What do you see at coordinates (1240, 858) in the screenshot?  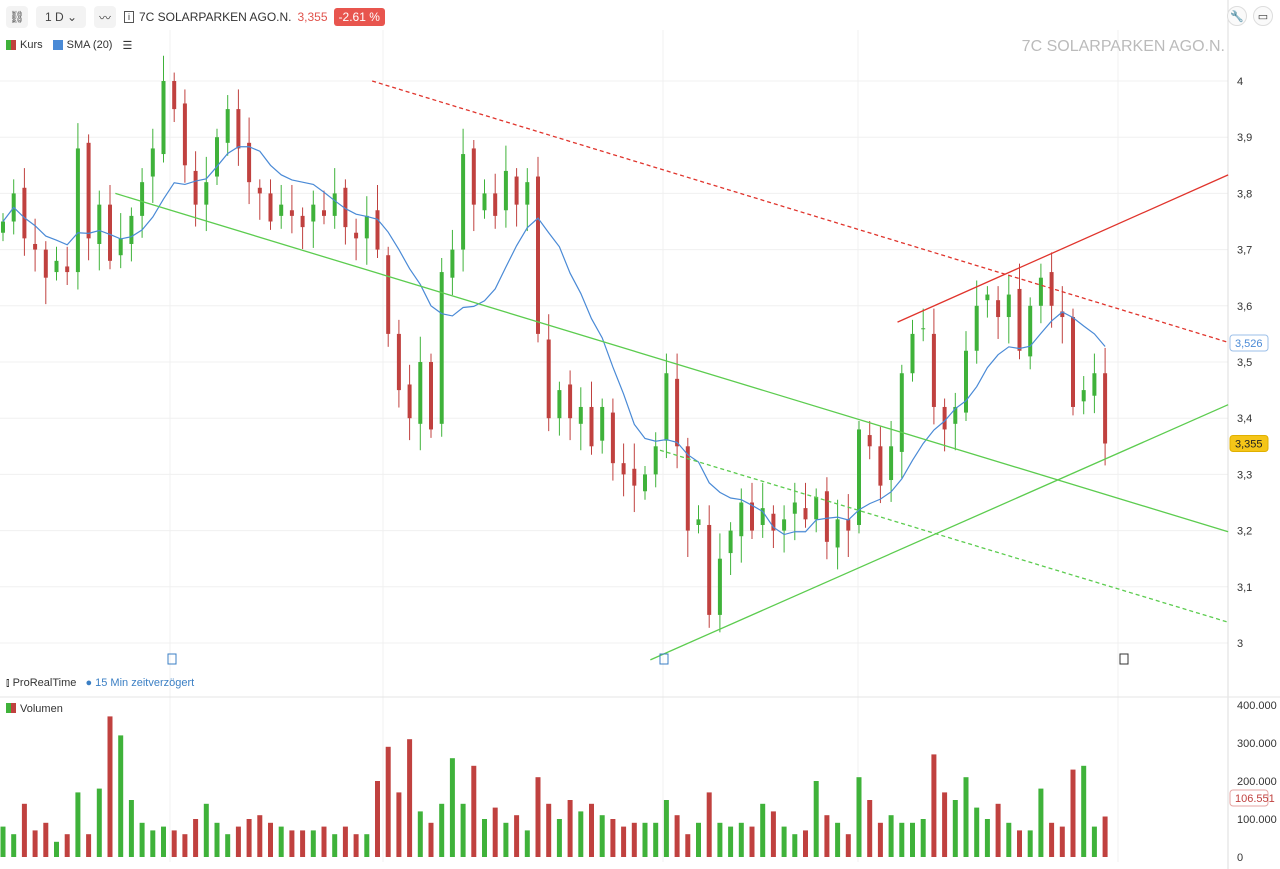 I see `volume-tick-label: 0` at bounding box center [1240, 858].